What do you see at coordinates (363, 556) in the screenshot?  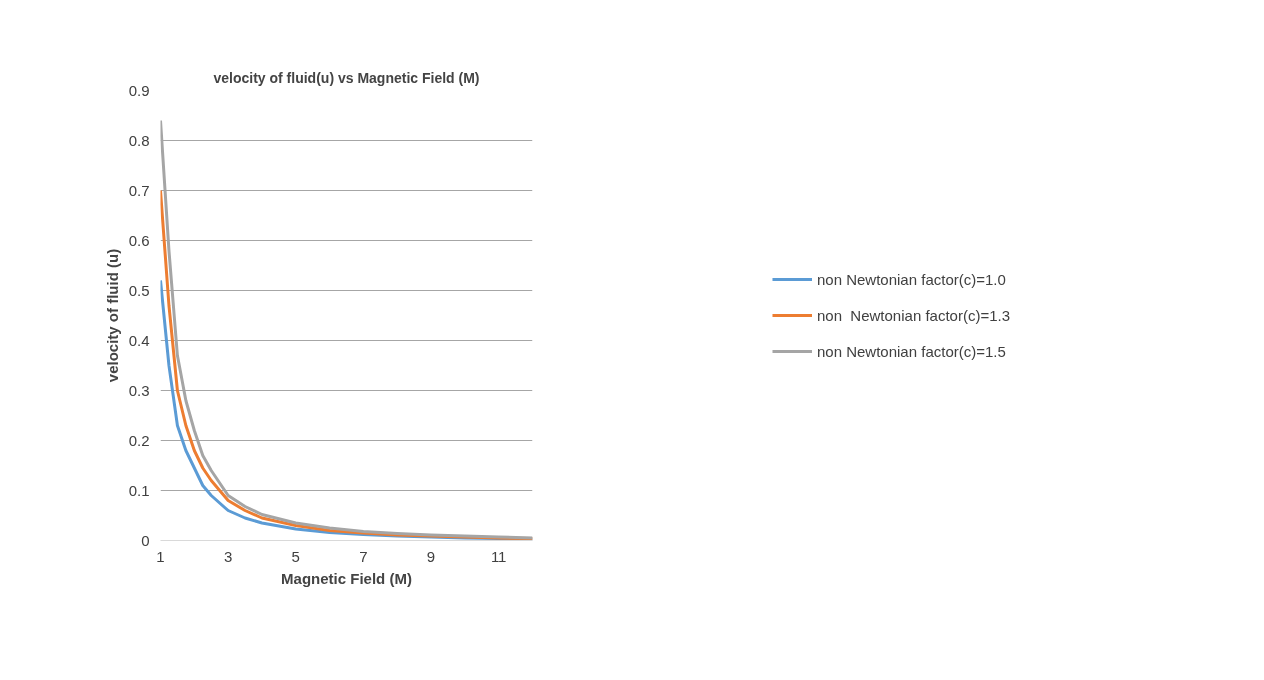 I see `x-tick-label: 7` at bounding box center [363, 556].